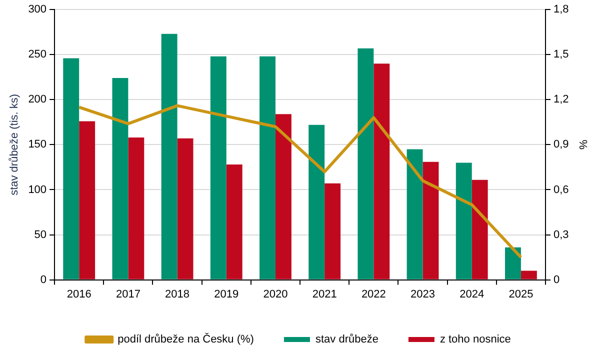  Describe the element at coordinates (475, 340) in the screenshot. I see `legend-label: z toho nosnice` at that location.